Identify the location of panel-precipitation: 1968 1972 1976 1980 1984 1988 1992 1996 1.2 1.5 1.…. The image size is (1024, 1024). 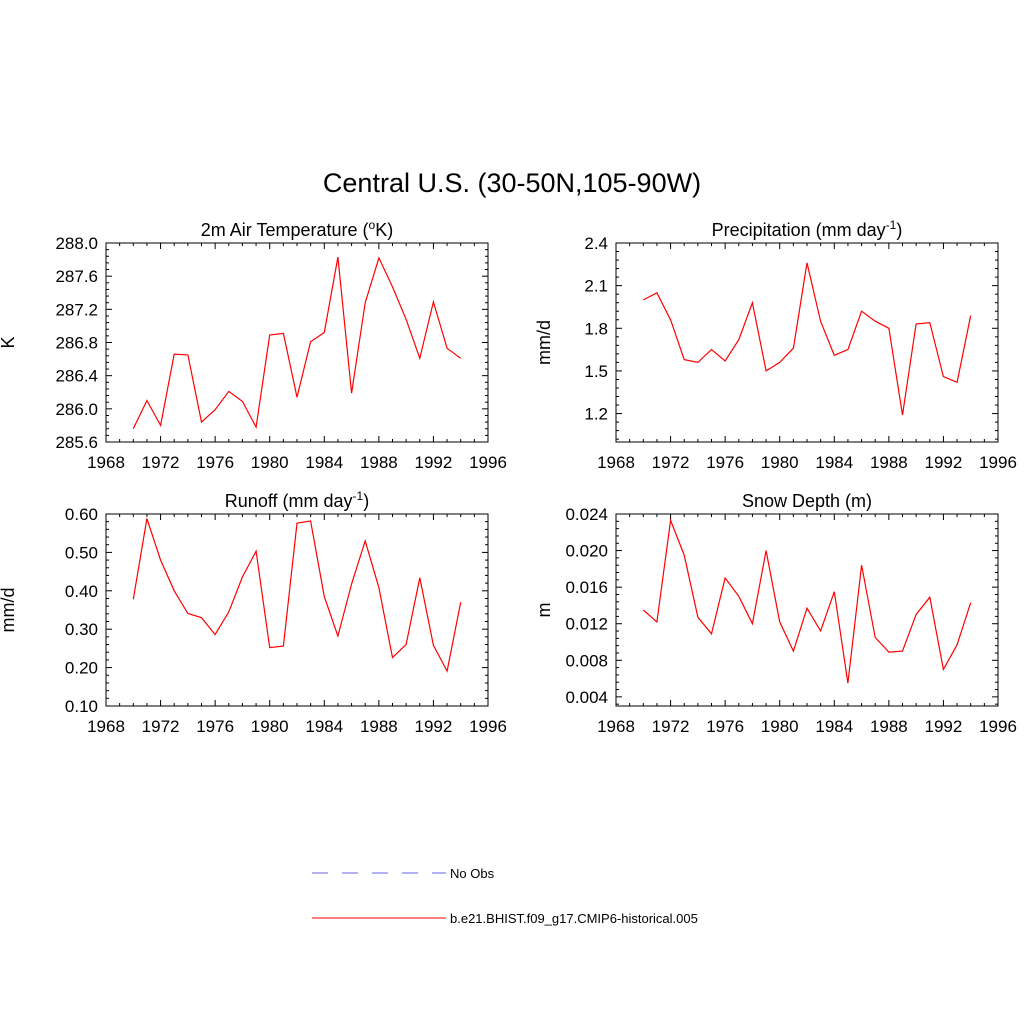
(775, 345).